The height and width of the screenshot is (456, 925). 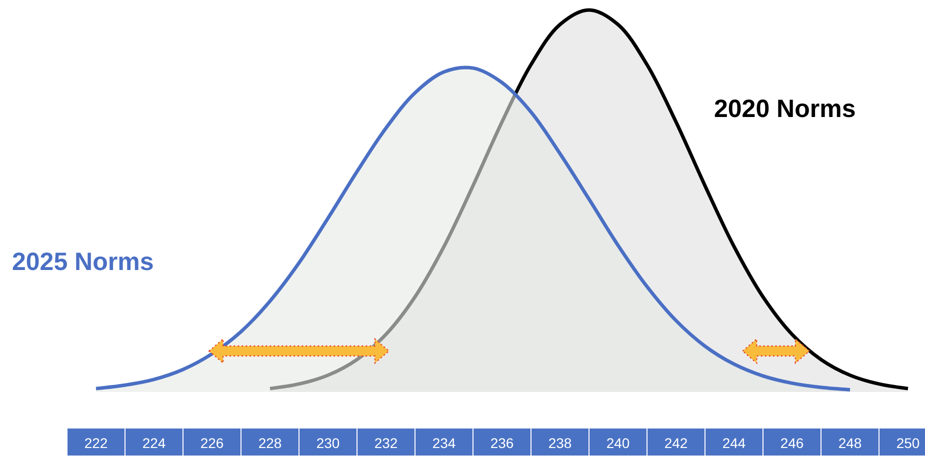 What do you see at coordinates (850, 443) in the screenshot?
I see `x-tick-label: 248` at bounding box center [850, 443].